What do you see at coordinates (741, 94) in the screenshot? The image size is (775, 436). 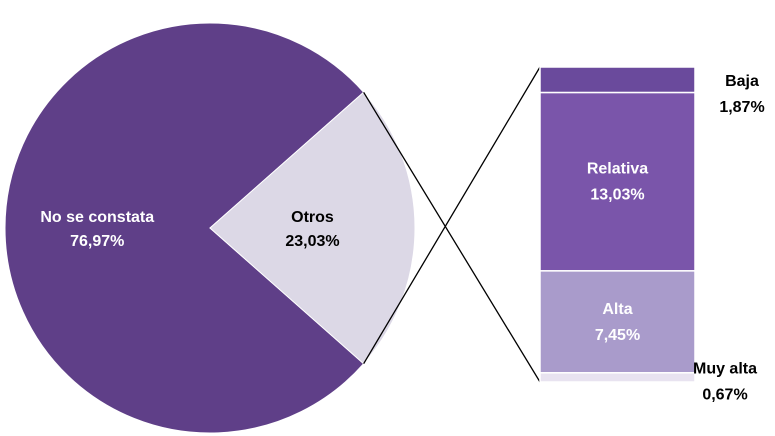 I see `segment-label: Baja 1,87%` at bounding box center [741, 94].